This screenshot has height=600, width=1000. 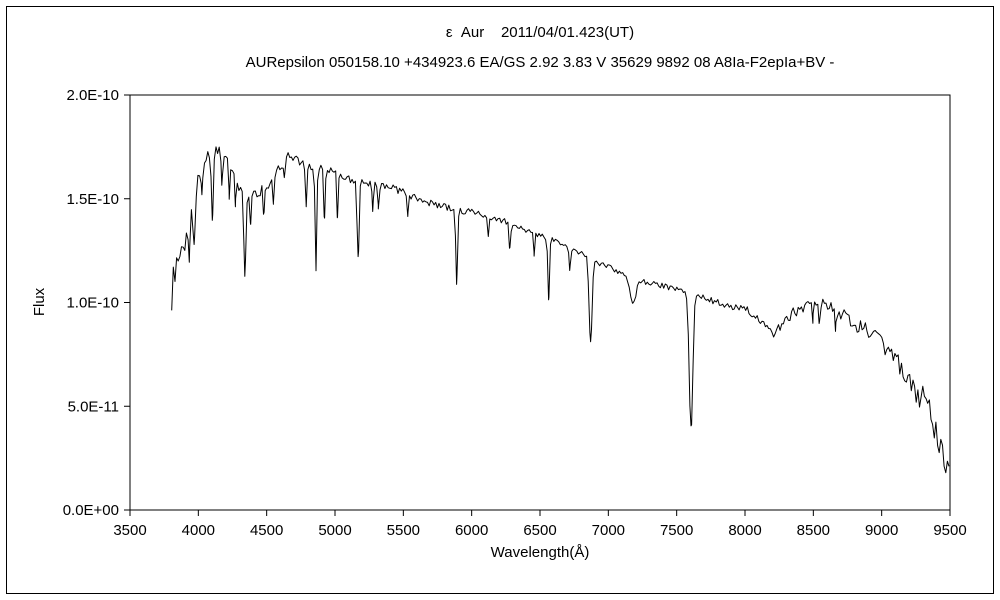 What do you see at coordinates (403, 530) in the screenshot?
I see `x-tick-label: 5500` at bounding box center [403, 530].